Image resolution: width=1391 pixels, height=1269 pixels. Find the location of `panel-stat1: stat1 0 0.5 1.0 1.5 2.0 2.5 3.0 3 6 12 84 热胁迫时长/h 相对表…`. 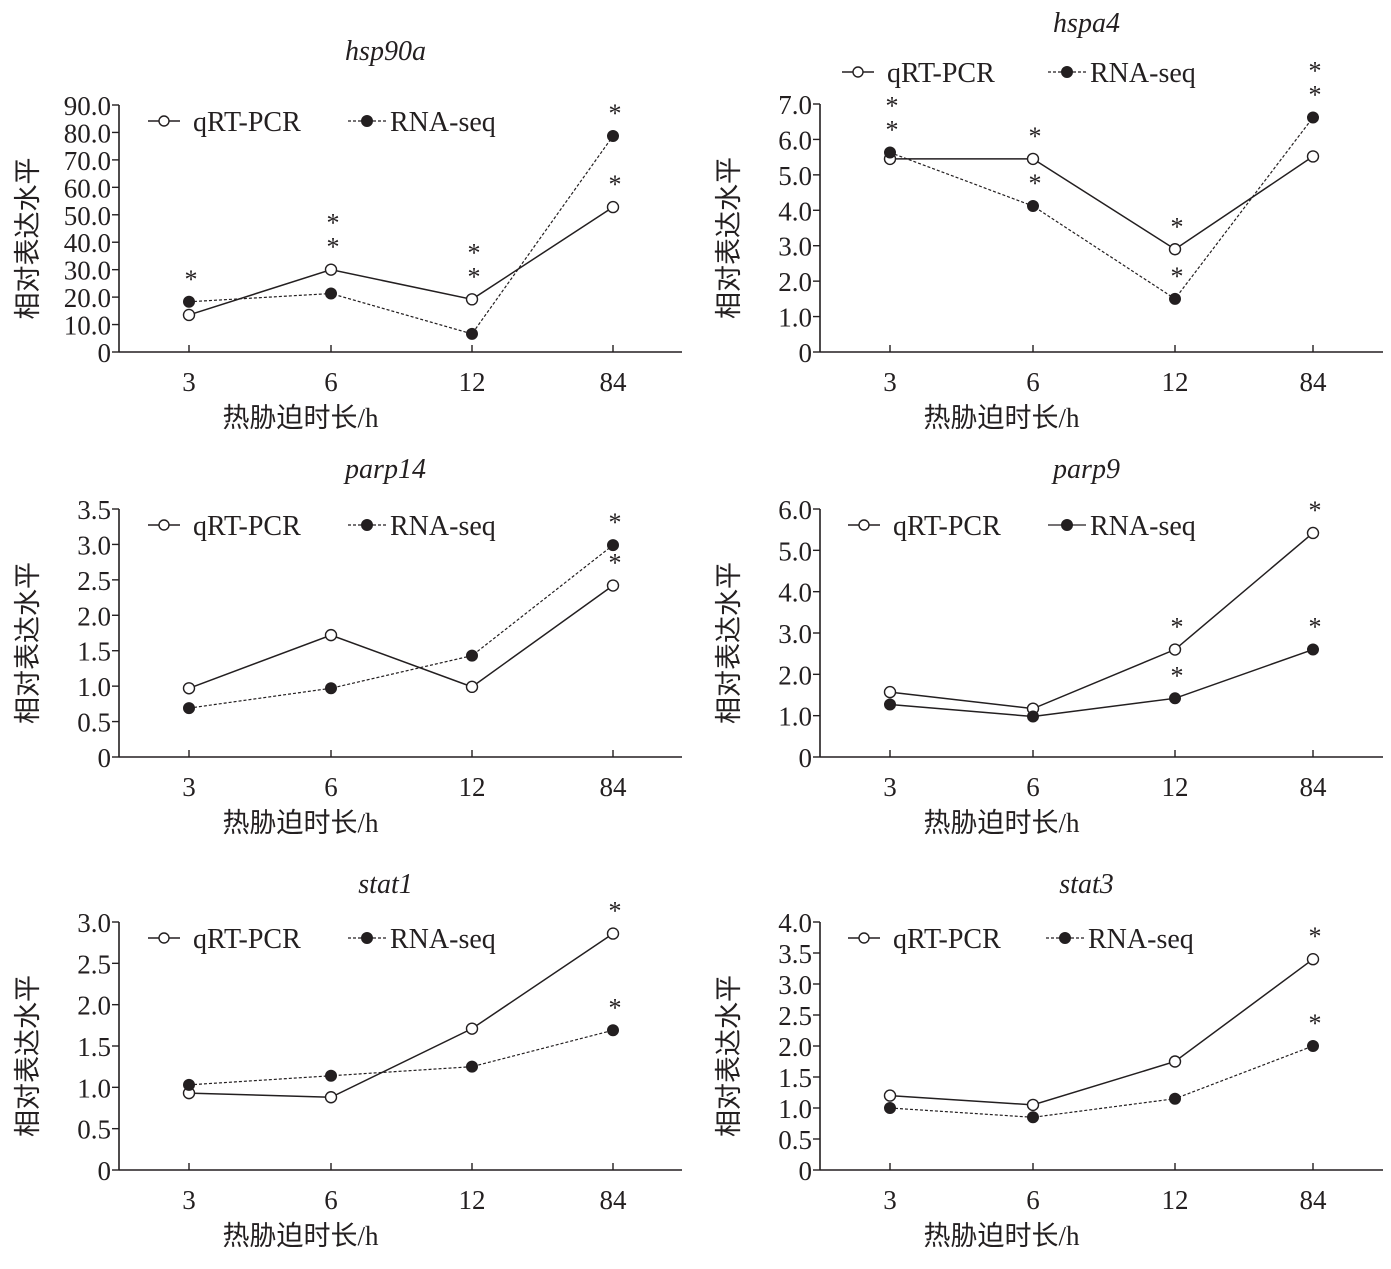

panel-stat1: stat1 0 0.5 1.0 1.5 2.0 2.5 3.0 3 6 12 84 热胁迫时长/h 相对表… is located at coordinates (347, 1060).